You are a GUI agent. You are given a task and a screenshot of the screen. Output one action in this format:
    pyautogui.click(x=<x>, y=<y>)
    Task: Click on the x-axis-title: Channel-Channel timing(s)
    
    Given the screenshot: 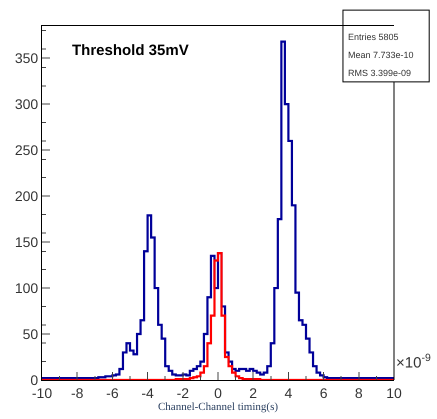 What is the action you would take?
    pyautogui.click(x=218, y=406)
    